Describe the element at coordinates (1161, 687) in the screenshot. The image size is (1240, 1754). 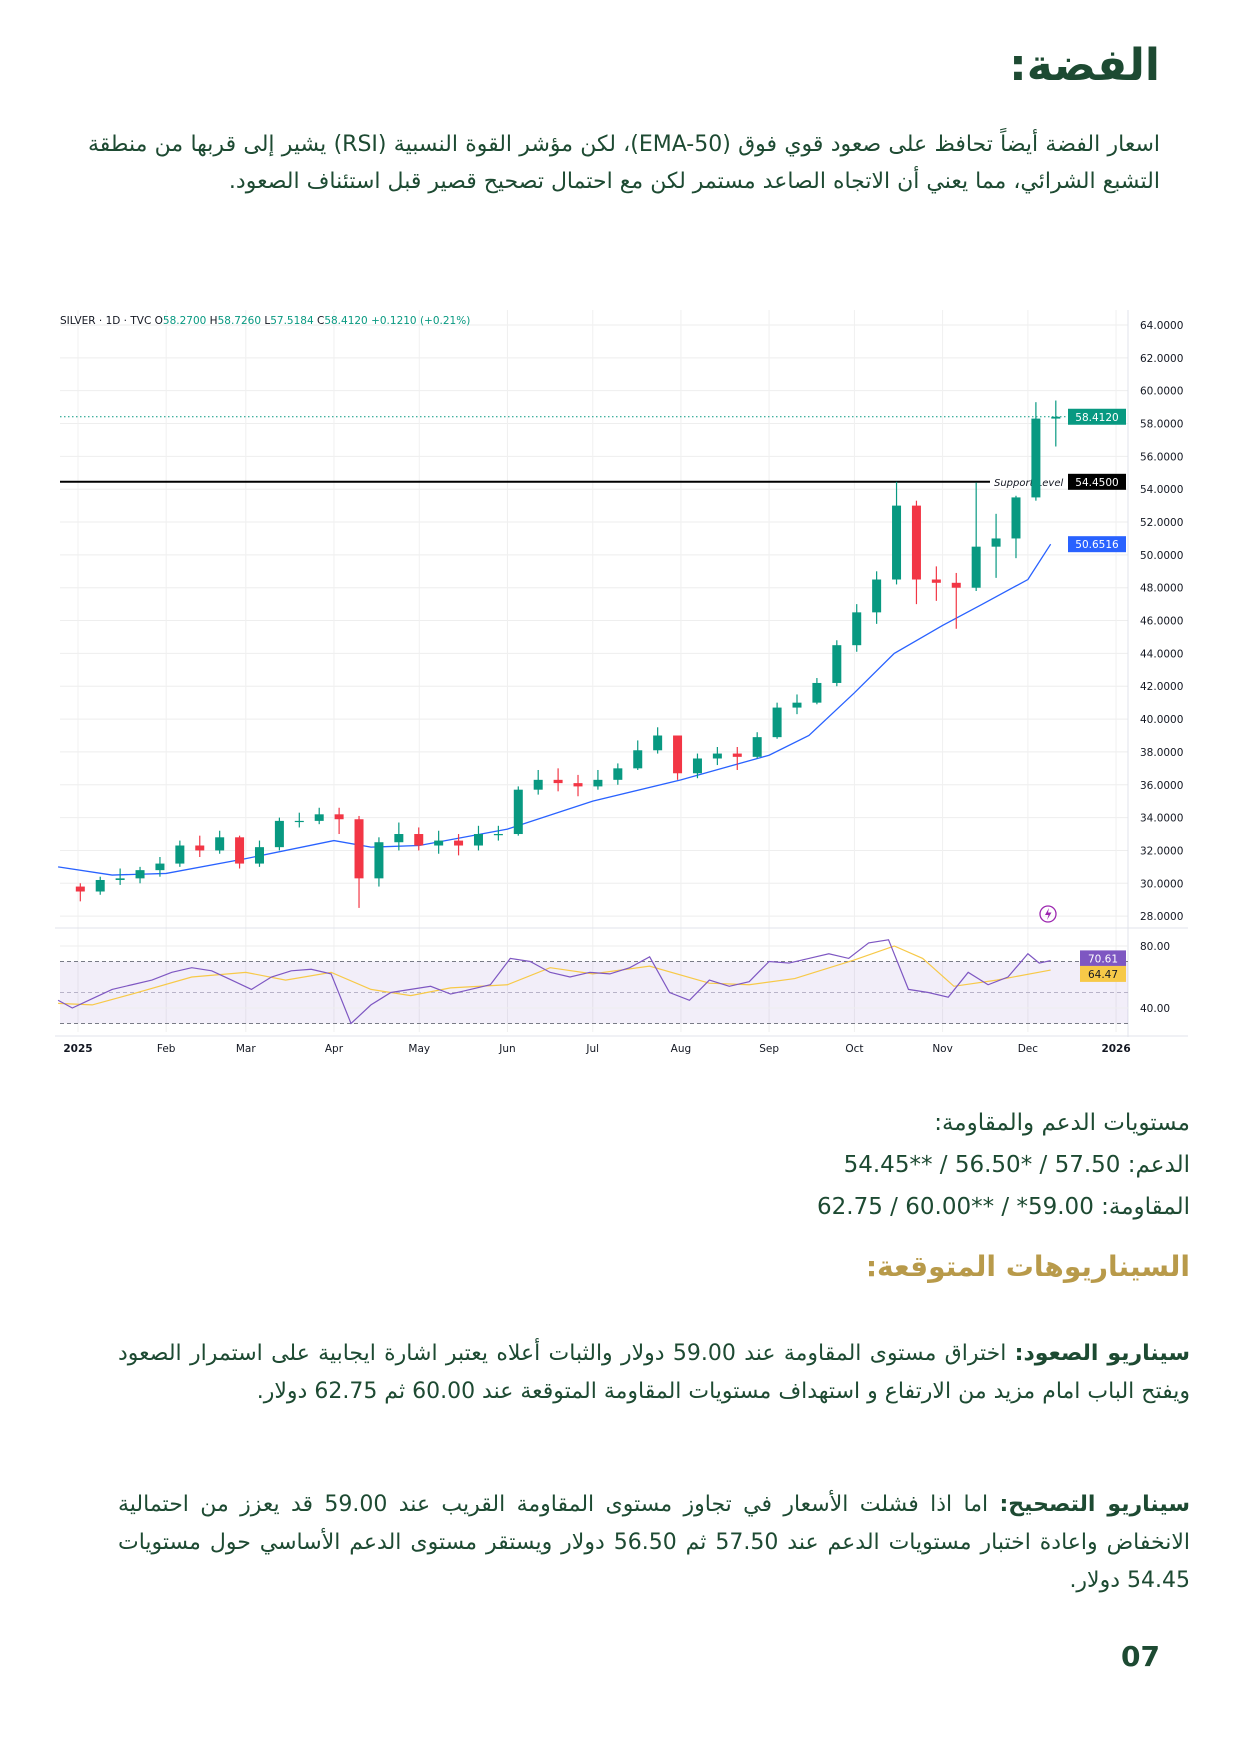
I see `y-tick-label: 42.0000` at that location.